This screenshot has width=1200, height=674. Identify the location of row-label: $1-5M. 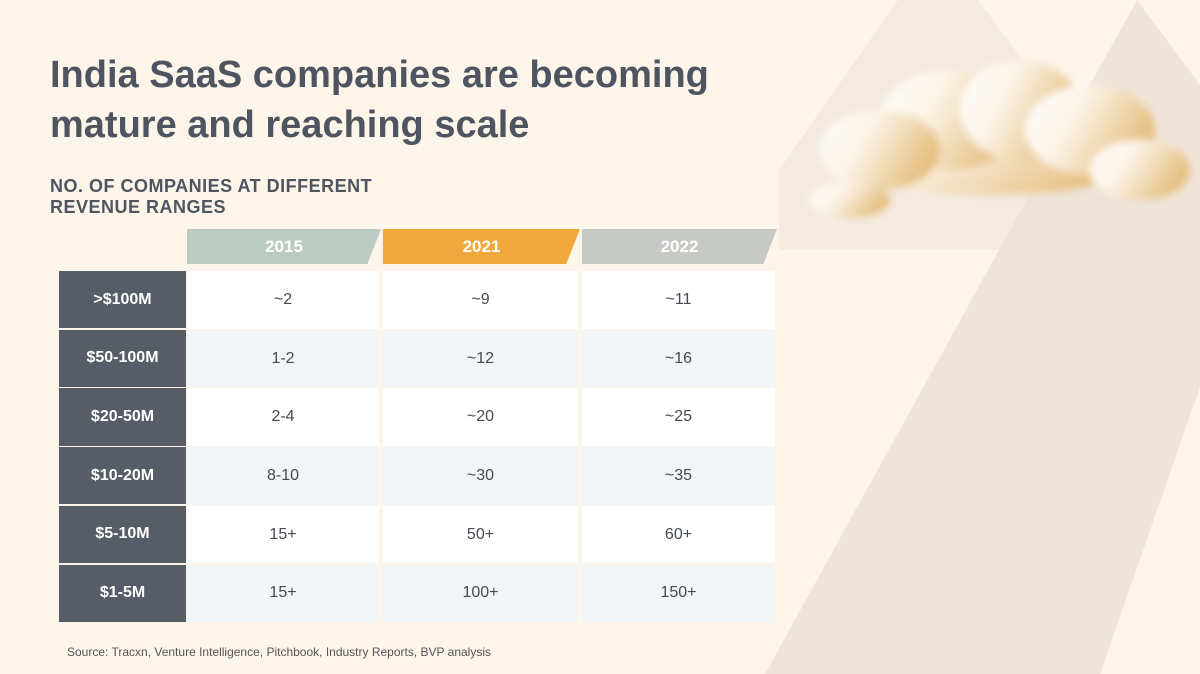
(122, 593).